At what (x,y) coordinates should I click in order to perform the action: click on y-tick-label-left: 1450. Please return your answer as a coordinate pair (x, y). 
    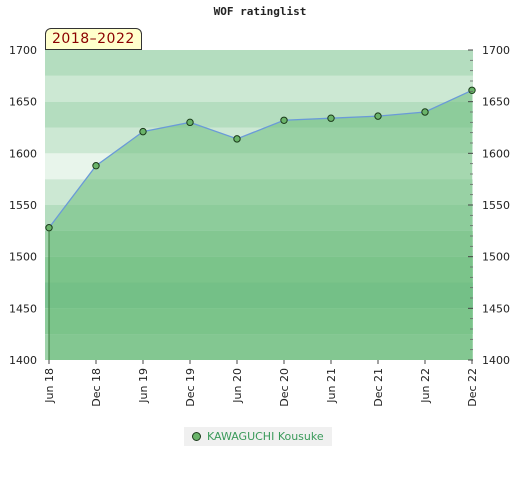
    Looking at the image, I should click on (23, 308).